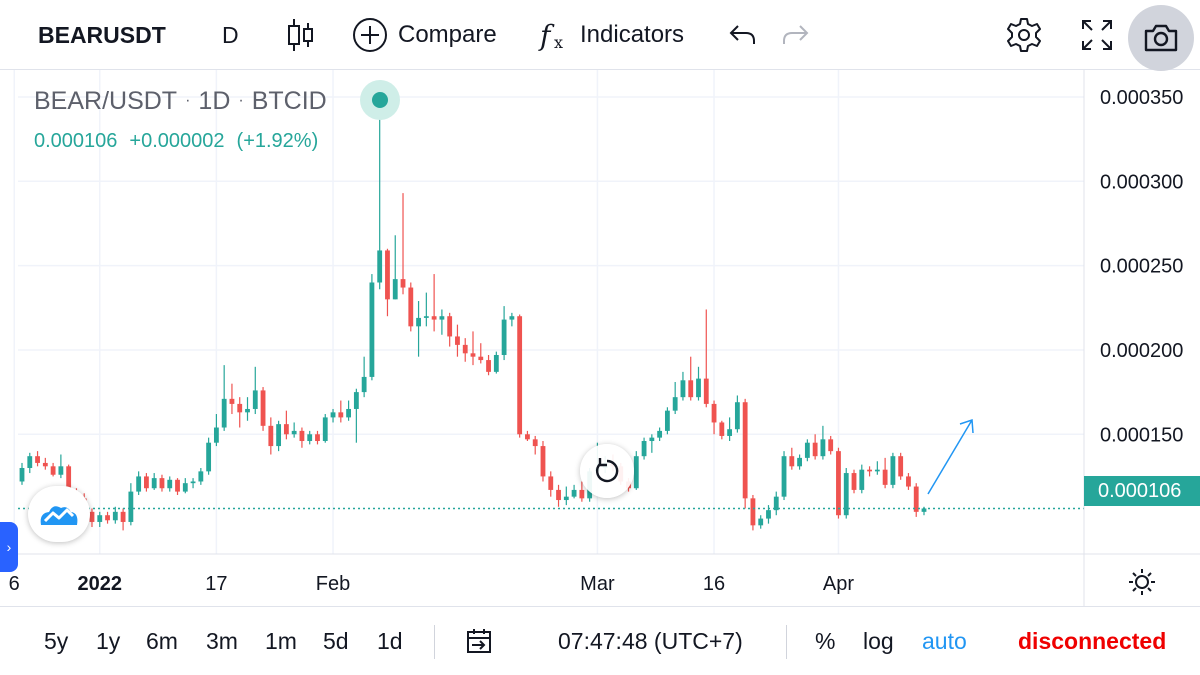  Describe the element at coordinates (230, 35) in the screenshot. I see `interval-button: D` at that location.